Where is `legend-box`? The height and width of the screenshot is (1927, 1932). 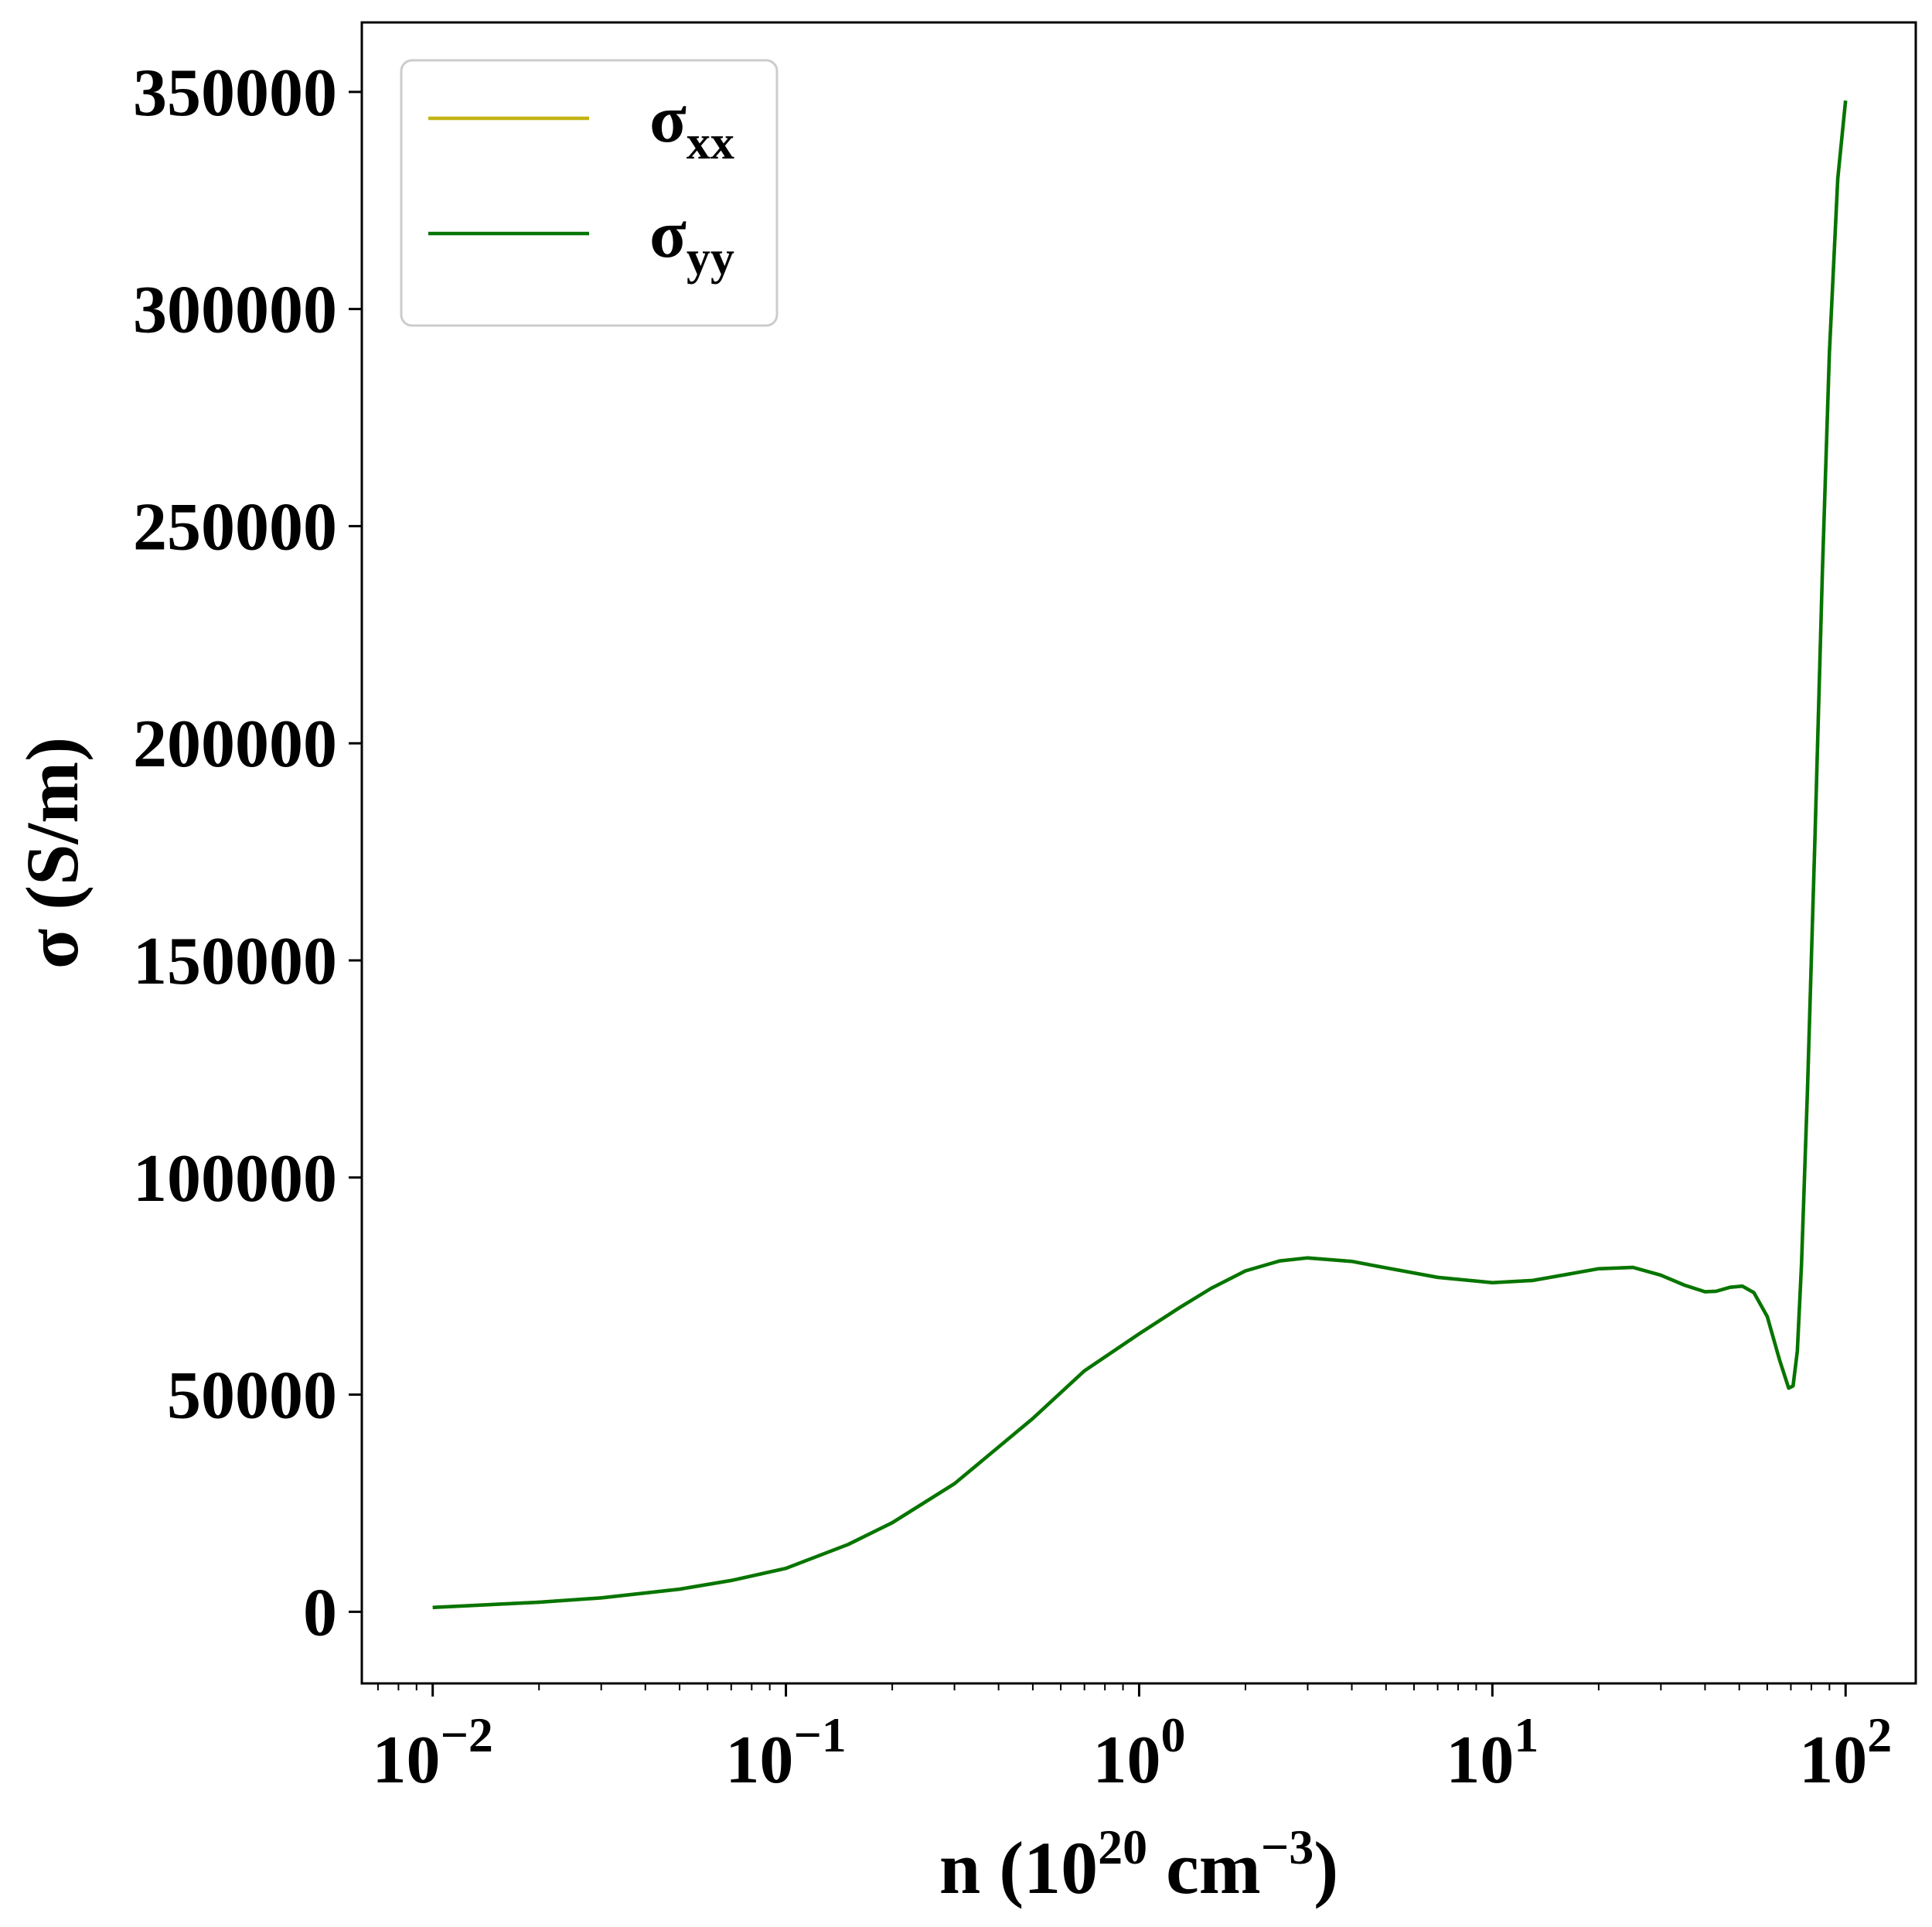
legend-box is located at coordinates (589, 193).